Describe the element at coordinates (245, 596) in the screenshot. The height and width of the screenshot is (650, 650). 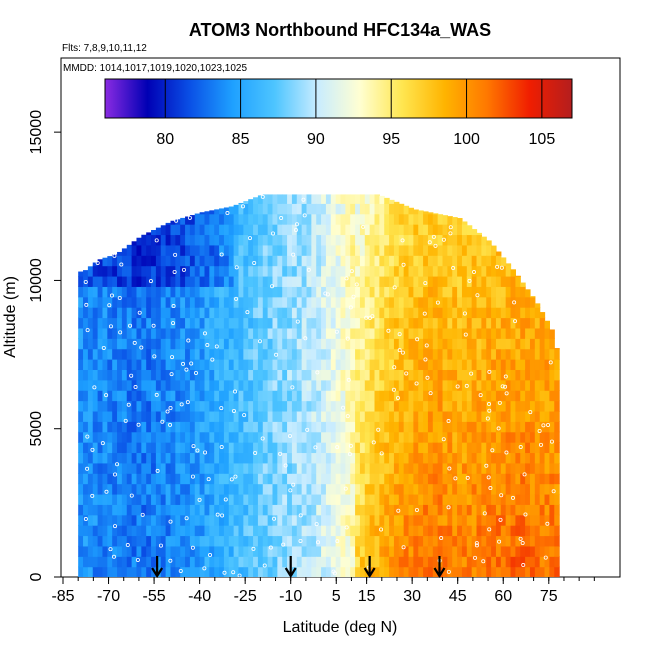
I see `x-tick-label: -25` at that location.